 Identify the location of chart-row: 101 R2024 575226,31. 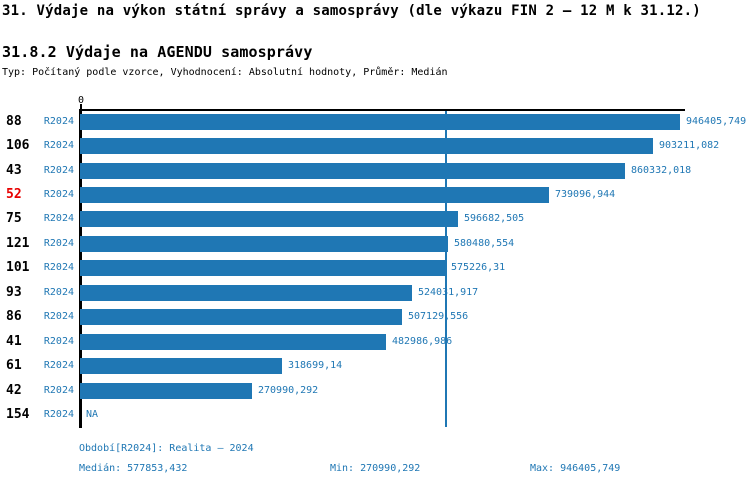
(375, 268).